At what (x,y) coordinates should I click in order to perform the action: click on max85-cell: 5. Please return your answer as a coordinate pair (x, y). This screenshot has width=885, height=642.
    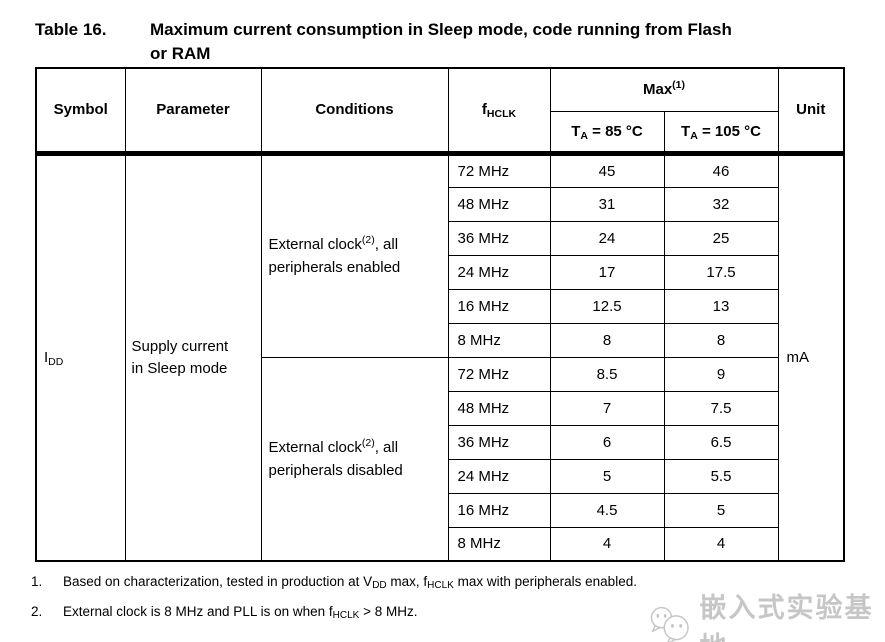
    Looking at the image, I should click on (607, 476).